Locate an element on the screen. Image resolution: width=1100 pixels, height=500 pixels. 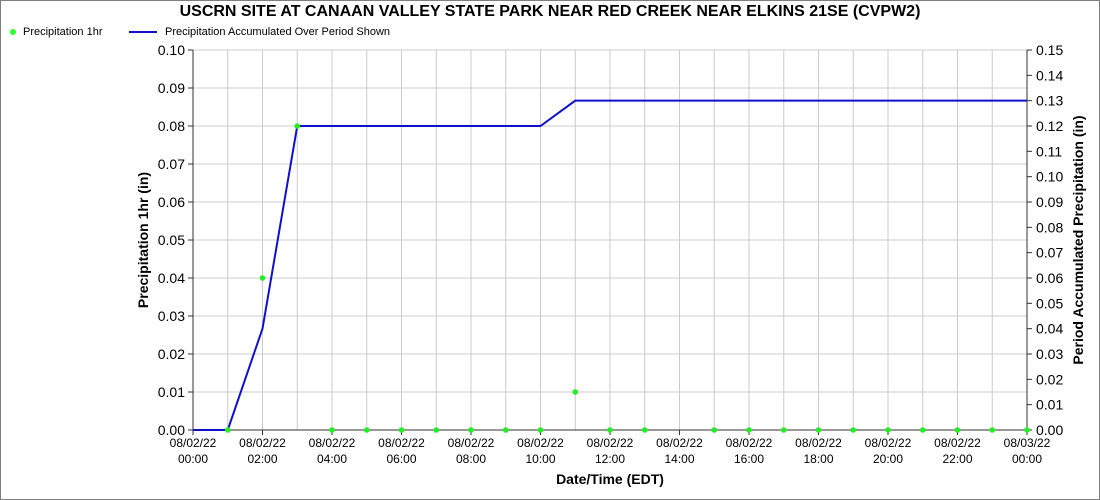
y-tick-label-left: 0.09 is located at coordinates (171, 88).